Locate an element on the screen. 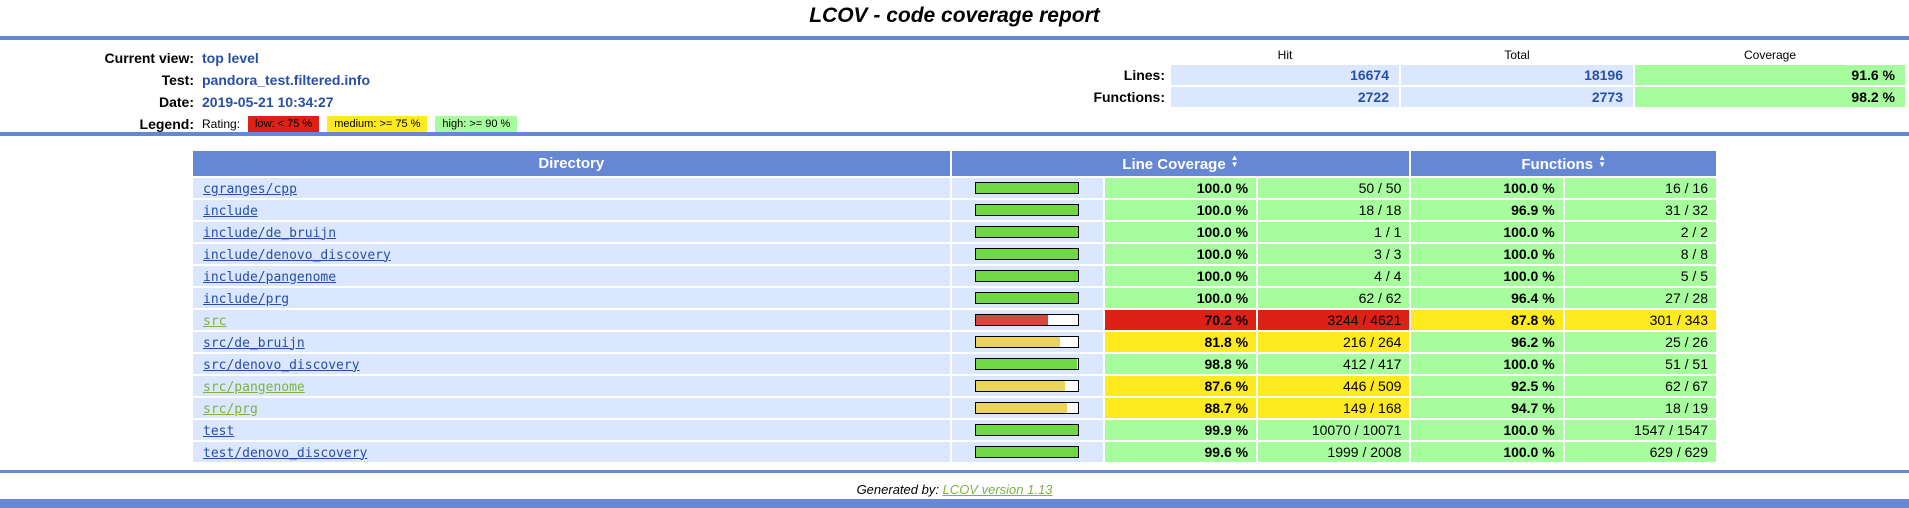 The height and width of the screenshot is (508, 1909). bottom-blue-band is located at coordinates (954, 503).